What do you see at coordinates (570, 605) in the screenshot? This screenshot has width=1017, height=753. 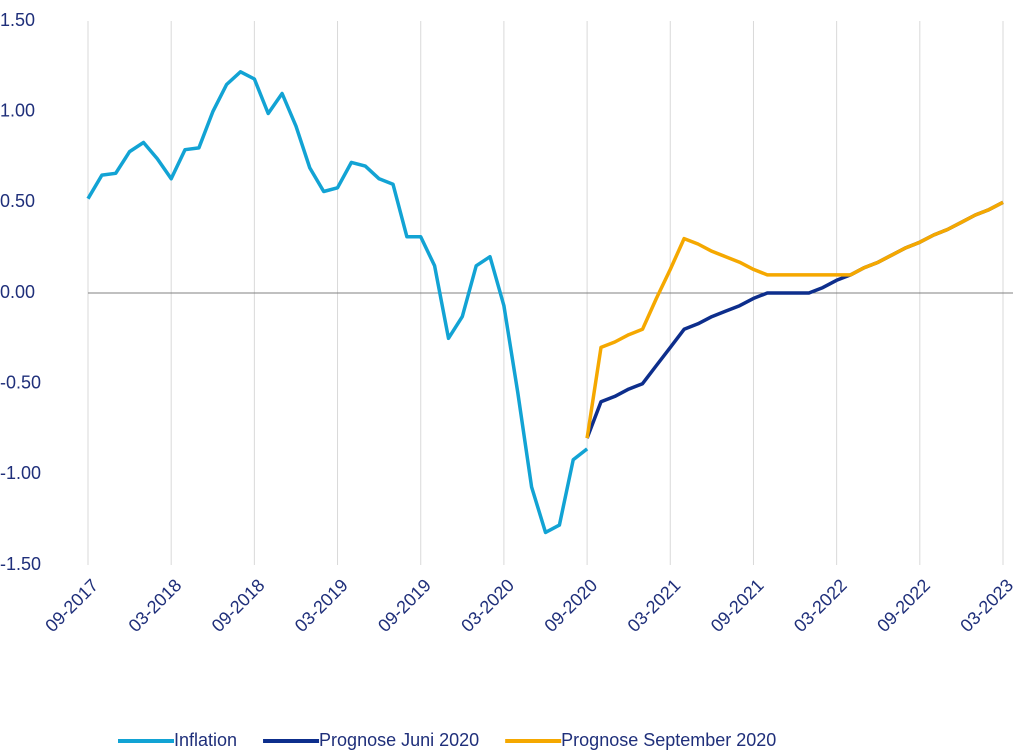 I see `x-tick-label: 09-2020` at bounding box center [570, 605].